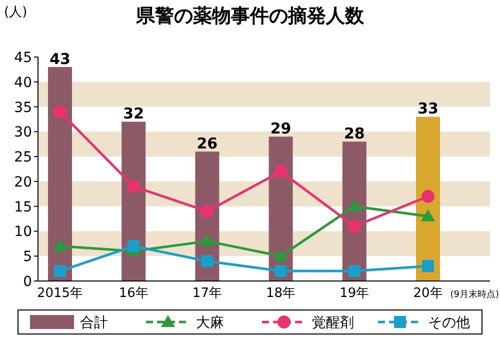  What do you see at coordinates (27, 282) in the screenshot?
I see `y-tick-label: 0` at bounding box center [27, 282].